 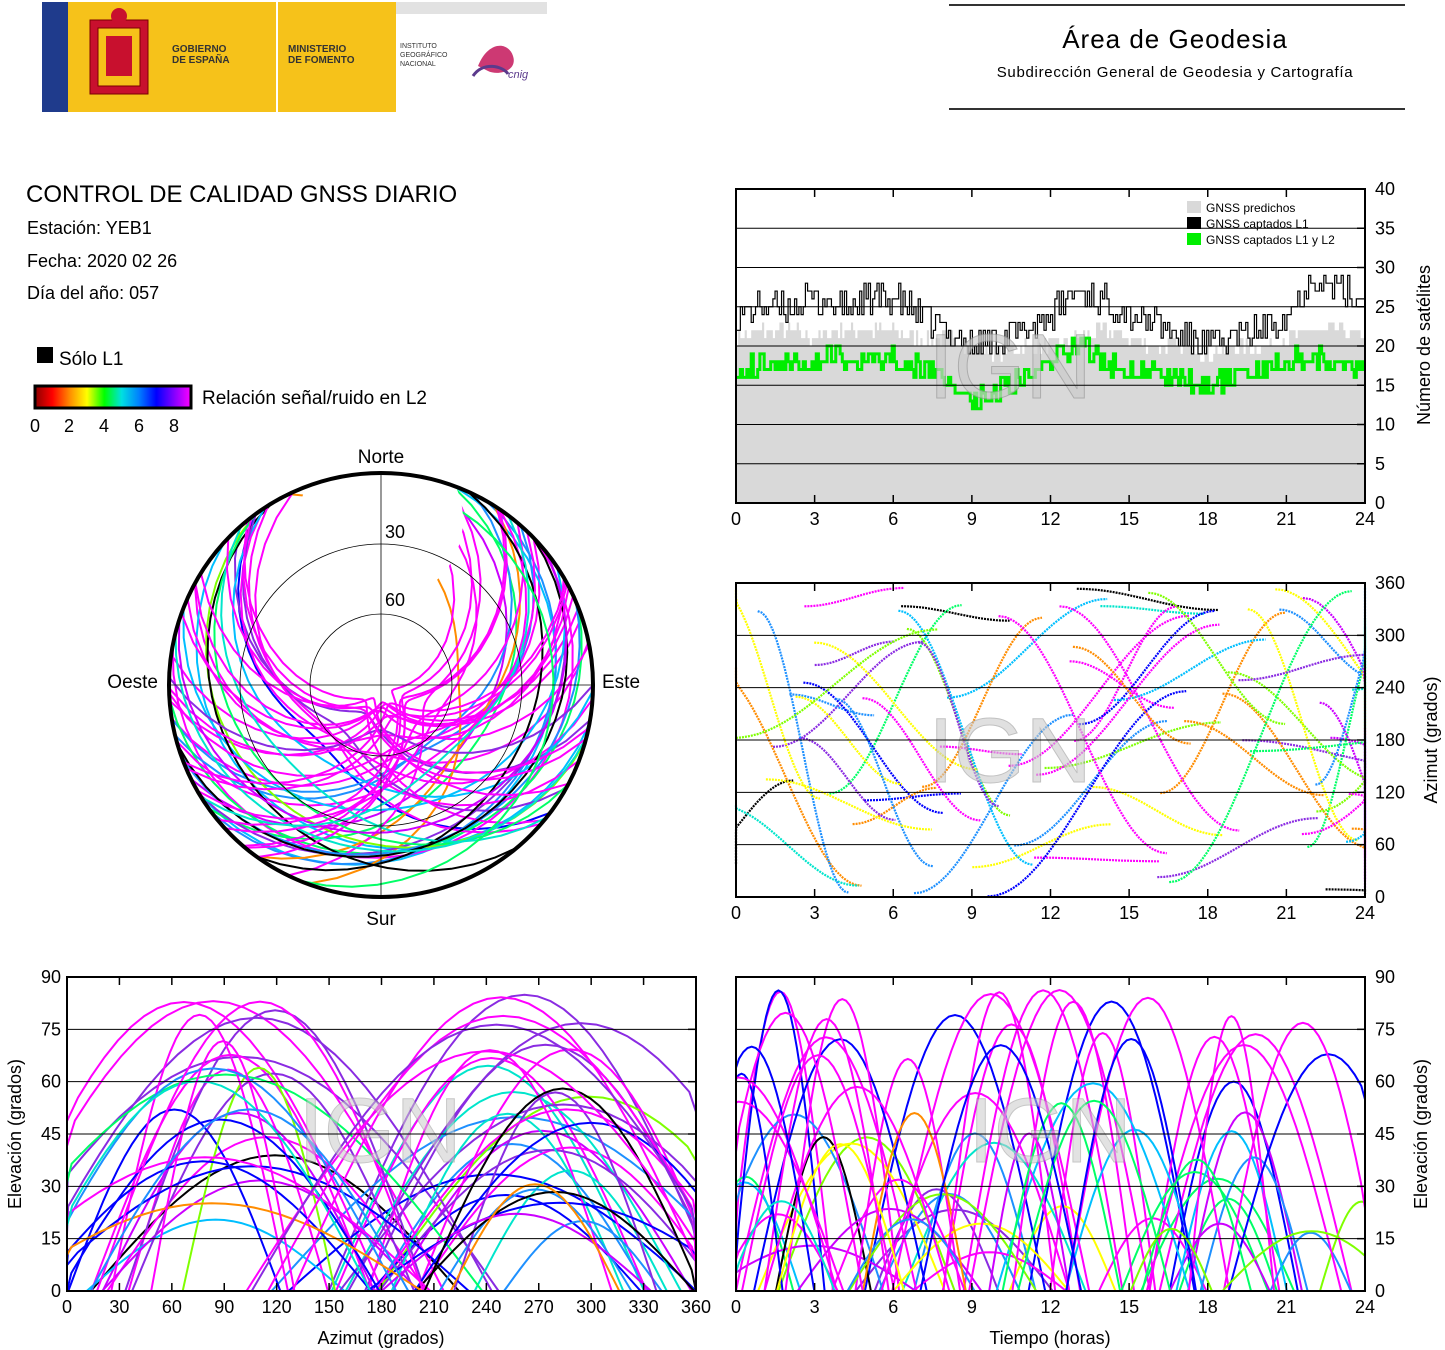 I want to click on only-l1-swatch, so click(x=45, y=355).